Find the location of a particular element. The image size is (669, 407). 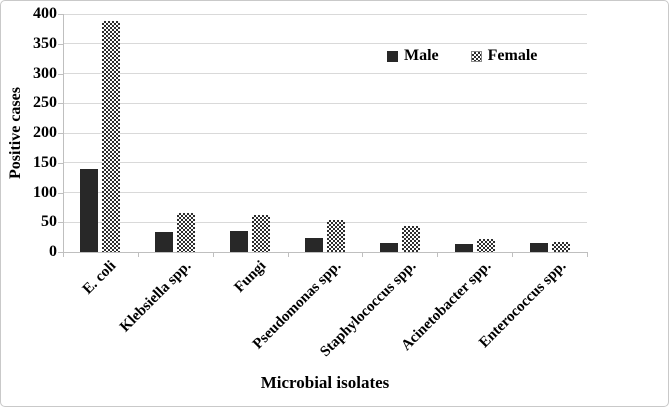

y-tick-label: 100 is located at coordinates (45, 192).